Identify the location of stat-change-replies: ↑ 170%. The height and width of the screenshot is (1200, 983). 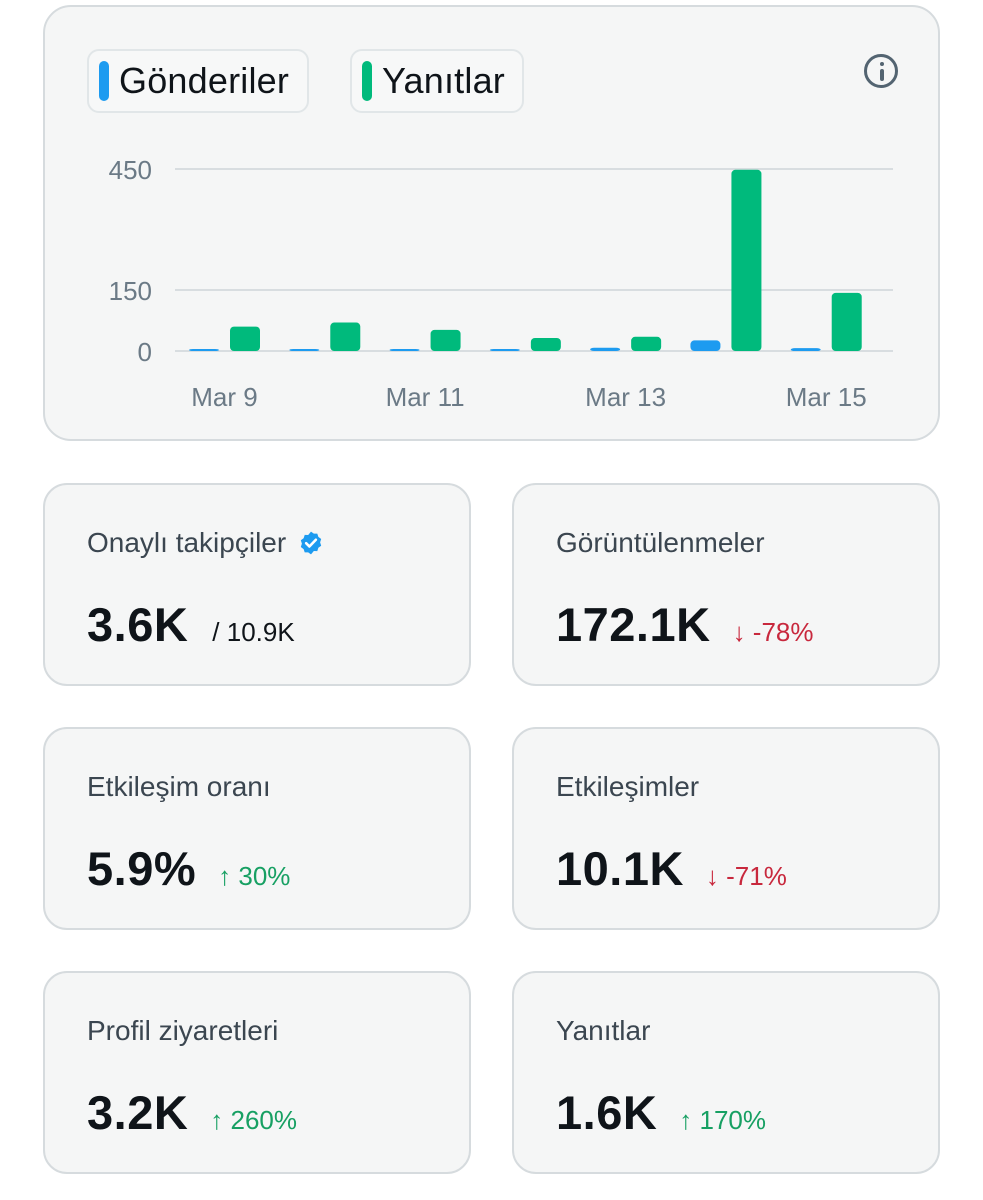
(723, 1120).